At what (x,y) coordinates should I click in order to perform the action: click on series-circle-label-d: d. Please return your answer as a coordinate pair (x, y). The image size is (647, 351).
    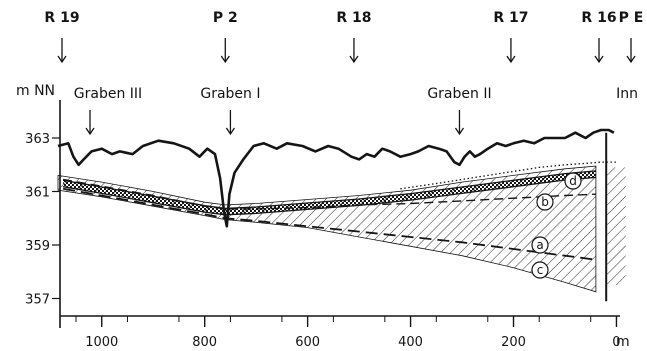
    Looking at the image, I should click on (573, 181).